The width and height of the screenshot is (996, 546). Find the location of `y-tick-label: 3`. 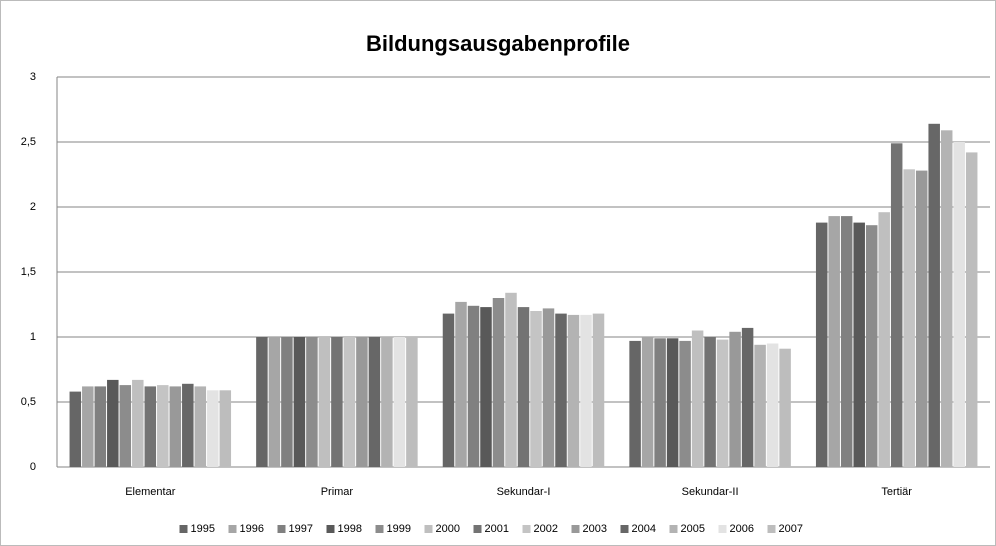

y-tick-label: 3 is located at coordinates (33, 77).